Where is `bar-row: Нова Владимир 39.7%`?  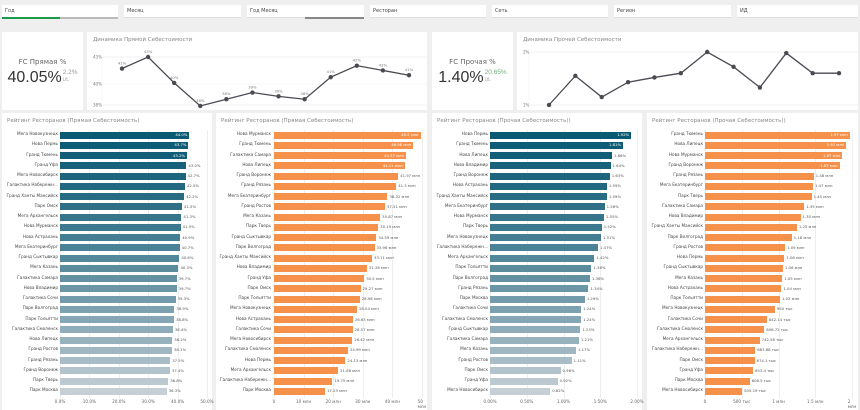 bar-row: Нова Владимир 39.7% is located at coordinates (107, 289).